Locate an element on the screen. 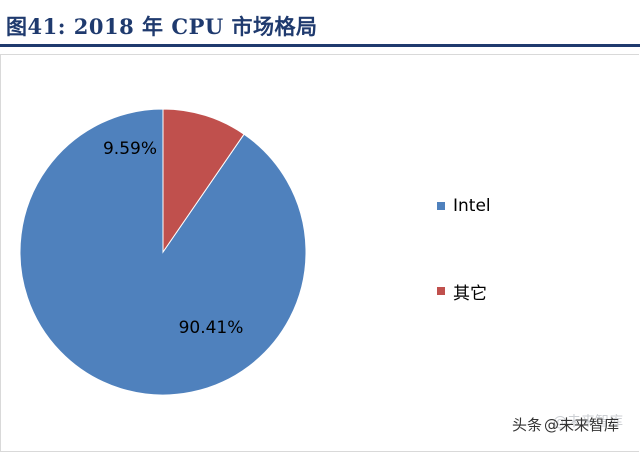 The width and height of the screenshot is (640, 457). faint-watermark-text: @未来智库 is located at coordinates (588, 422).